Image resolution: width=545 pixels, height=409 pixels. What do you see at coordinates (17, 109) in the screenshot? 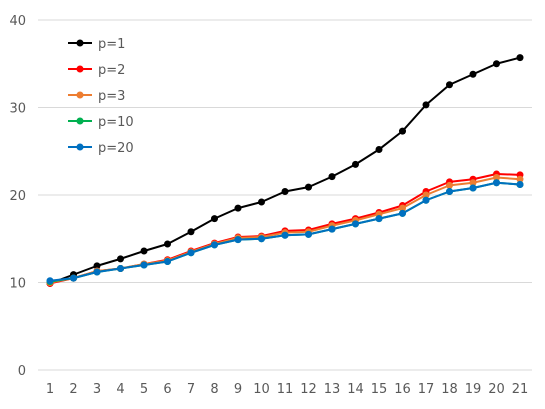
I see `y-tick-label: 30` at bounding box center [17, 109].